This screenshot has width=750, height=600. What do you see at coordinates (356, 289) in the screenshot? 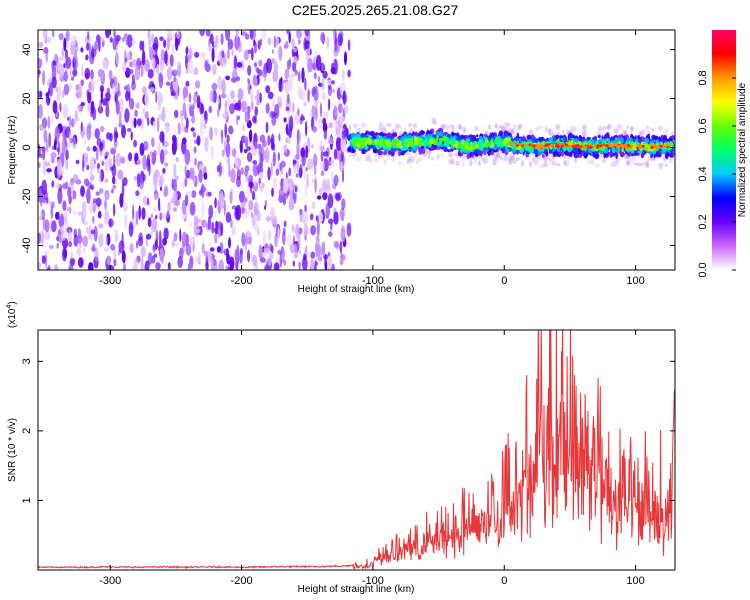
I see `spectrogram-x-axis-label: Height of straight line (km)` at bounding box center [356, 289].